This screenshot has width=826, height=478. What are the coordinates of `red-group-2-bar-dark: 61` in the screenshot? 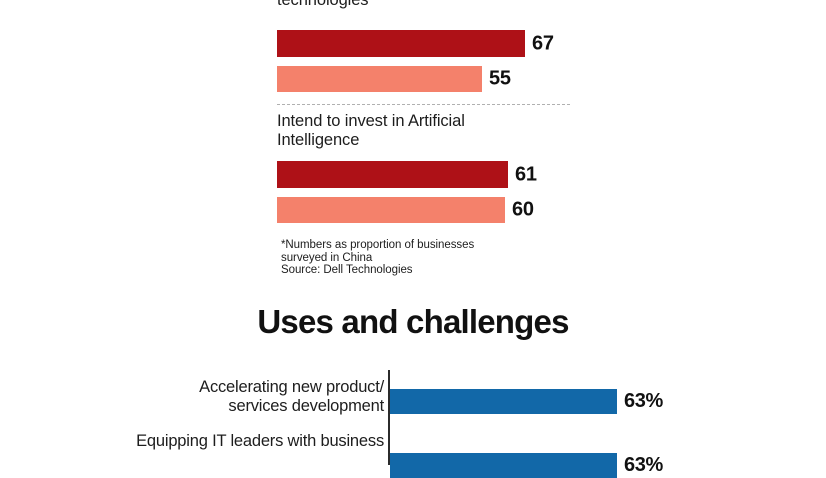 It's located at (477, 174).